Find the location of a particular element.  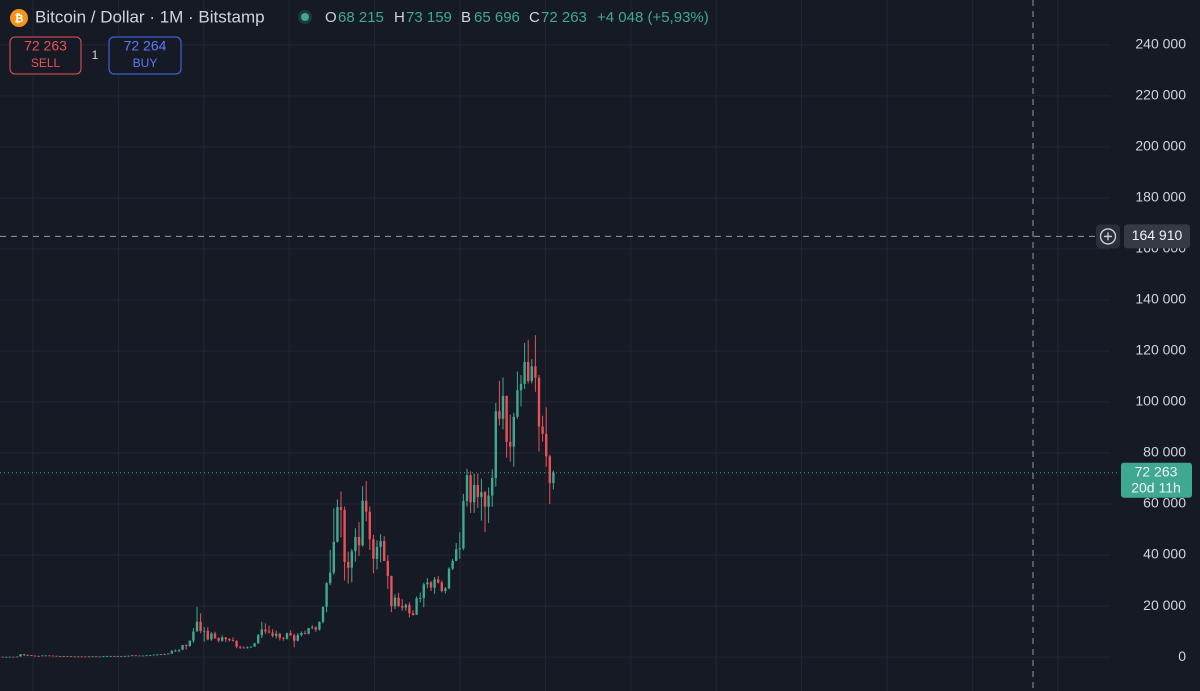

ohlc-value: 65 696 is located at coordinates (497, 17).